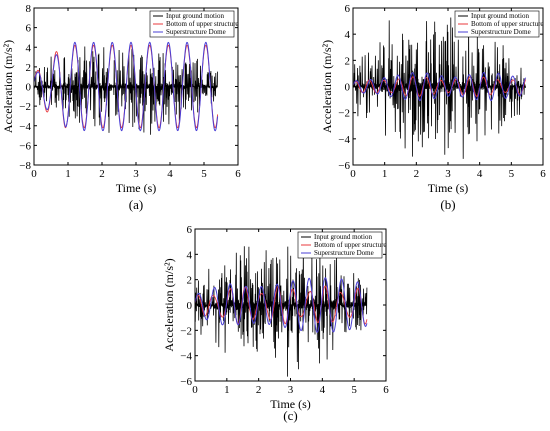 This screenshot has width=550, height=431. What do you see at coordinates (136, 204) in the screenshot?
I see `panel-label: (a)` at bounding box center [136, 204].